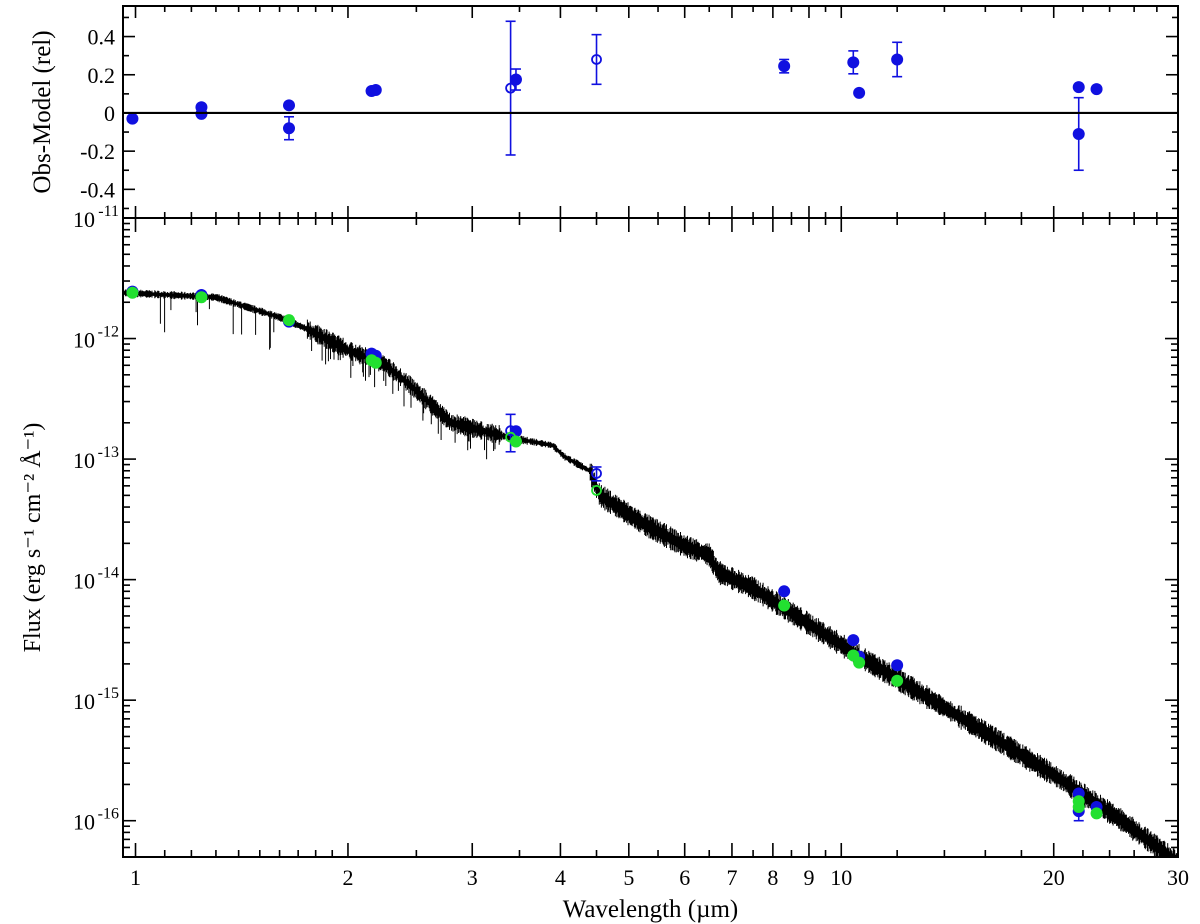  What do you see at coordinates (472, 877) in the screenshot?
I see `x-tick-label: 3` at bounding box center [472, 877].